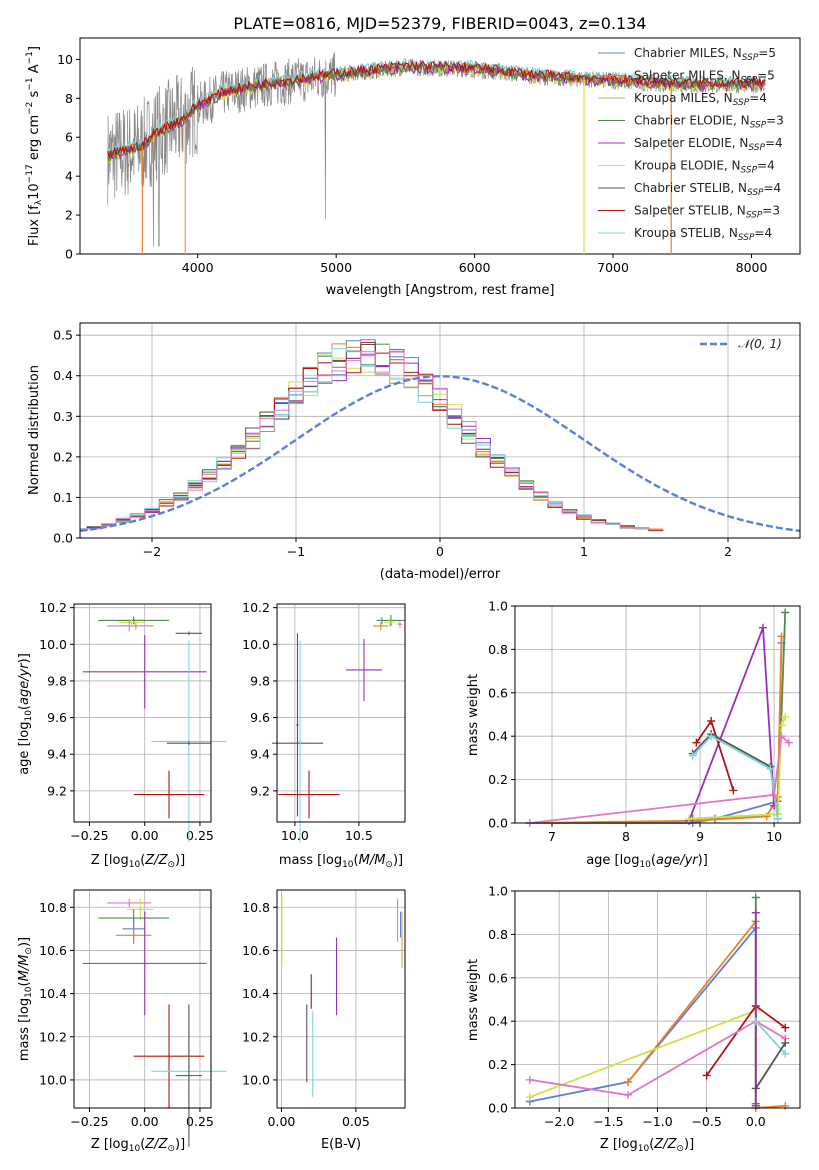 This screenshot has height=1170, width=819. Describe the element at coordinates (260, 754) in the screenshot. I see `panel4-ytick-label: 9.4` at that location.